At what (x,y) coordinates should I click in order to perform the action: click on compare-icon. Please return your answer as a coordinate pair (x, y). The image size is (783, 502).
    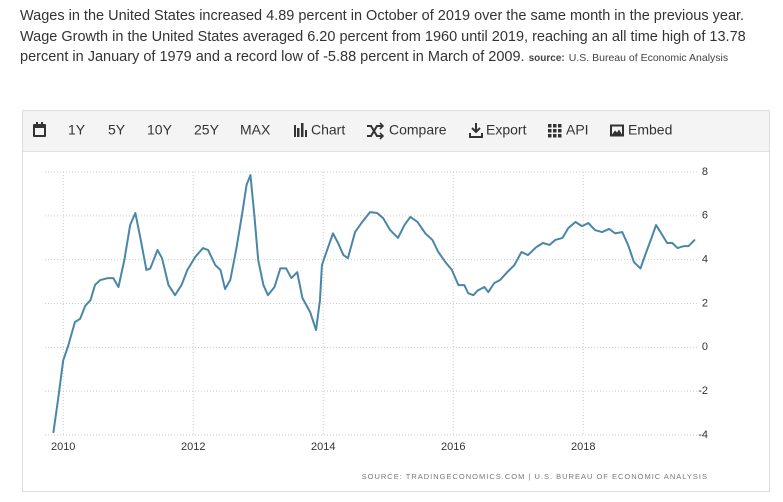
    Looking at the image, I should click on (376, 131).